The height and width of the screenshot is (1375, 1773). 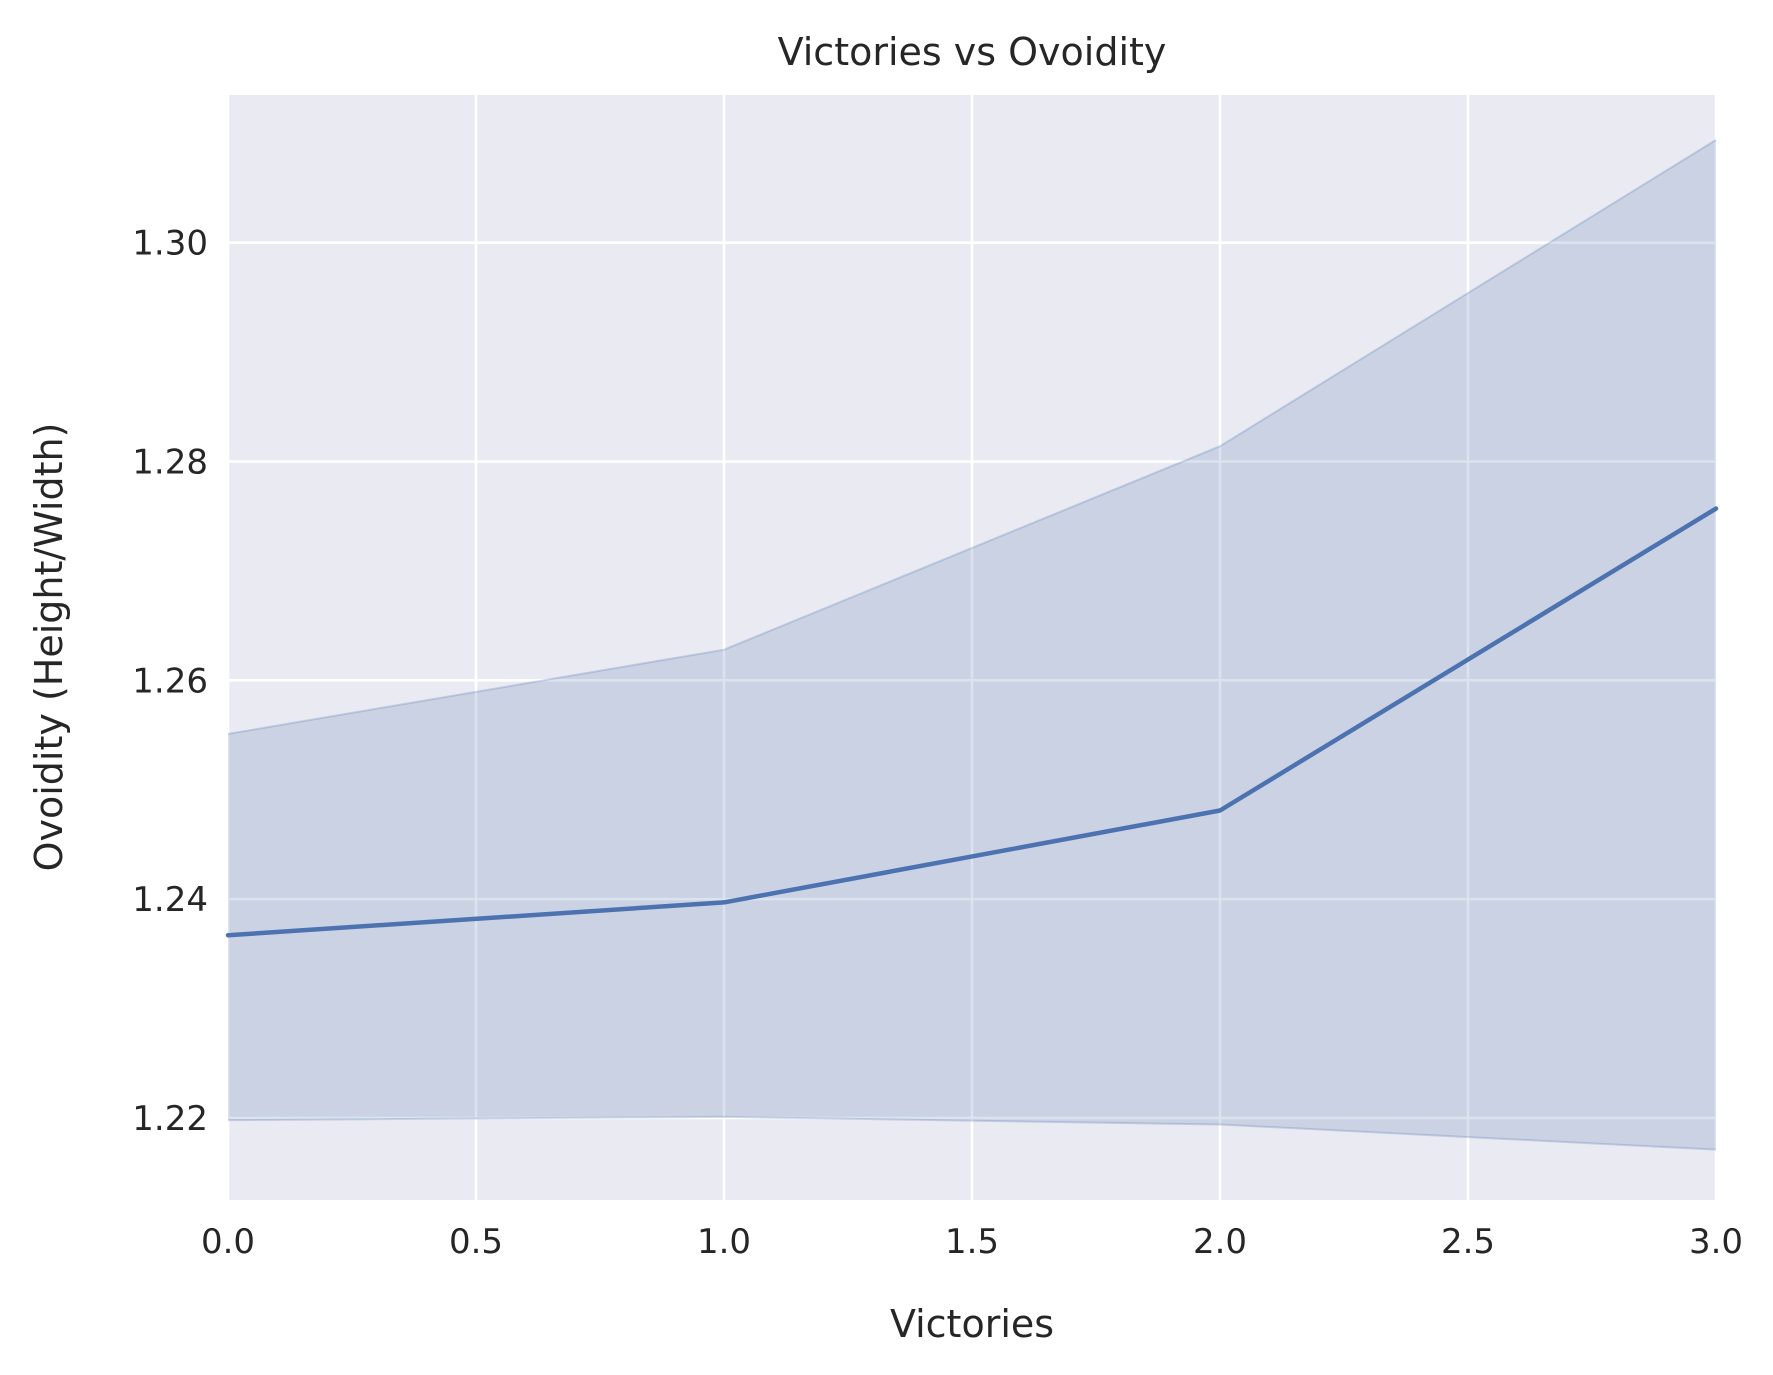 I want to click on x-tick-label: 1.5, so click(x=972, y=1242).